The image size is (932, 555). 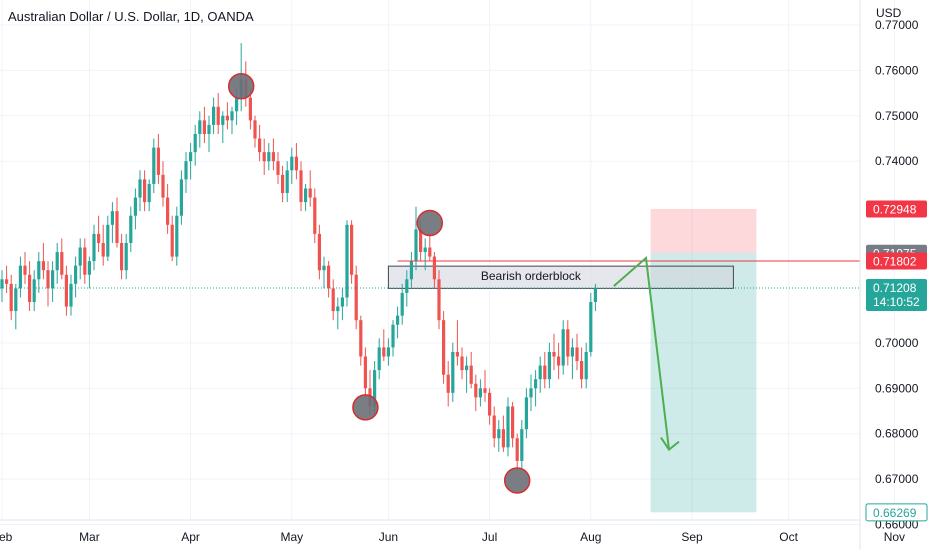 I want to click on price-label-text: 0.71208, so click(x=895, y=288).